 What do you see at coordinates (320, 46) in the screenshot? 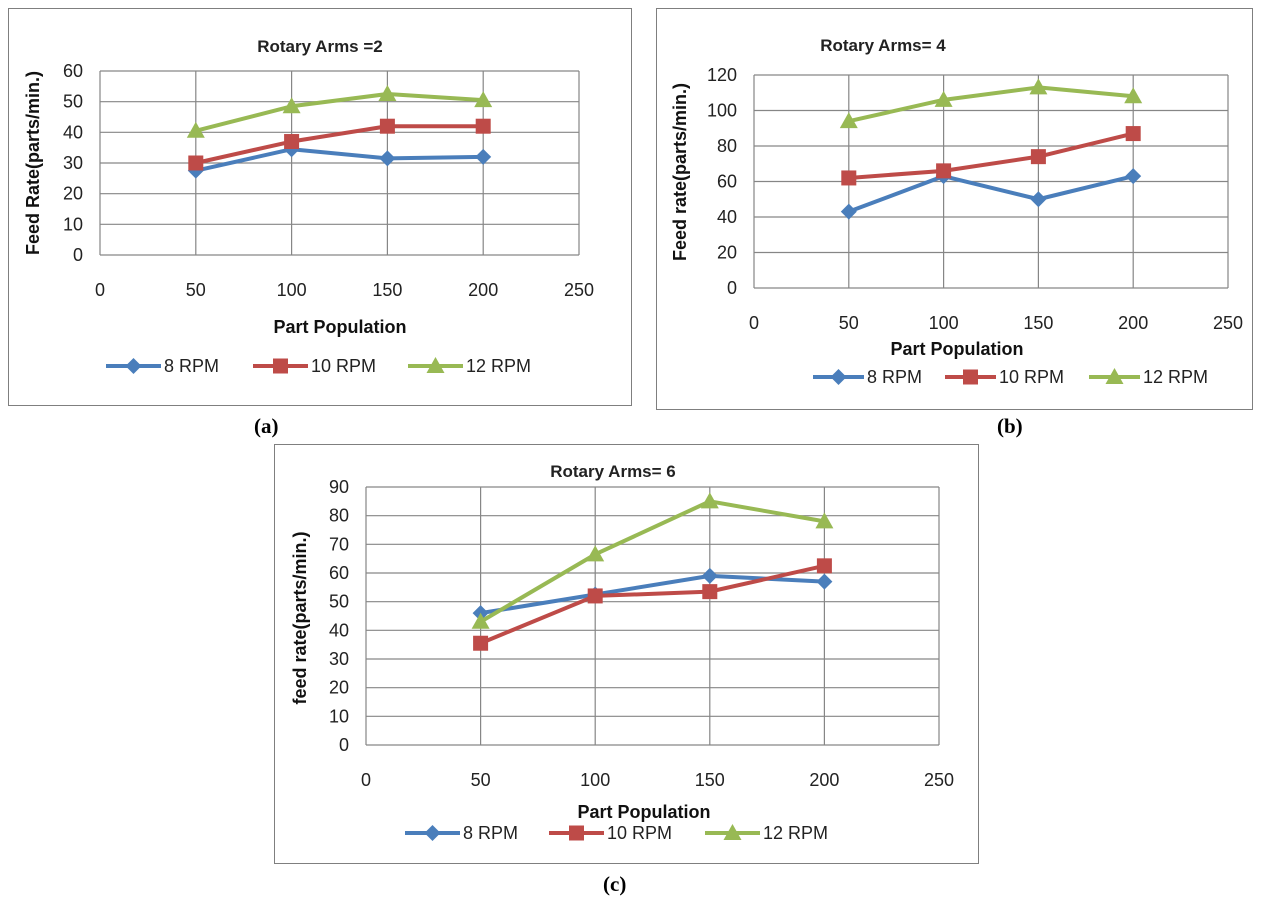
I see `chart-title: Rotary Arms =2` at bounding box center [320, 46].